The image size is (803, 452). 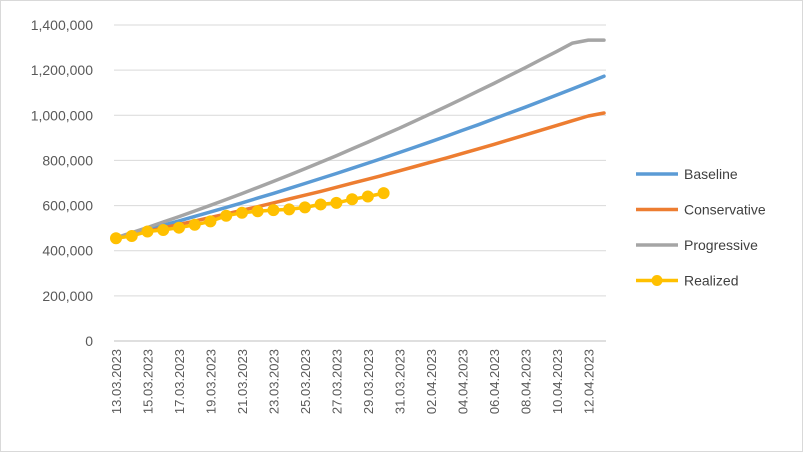 I want to click on legend-marker-realized, so click(x=657, y=280).